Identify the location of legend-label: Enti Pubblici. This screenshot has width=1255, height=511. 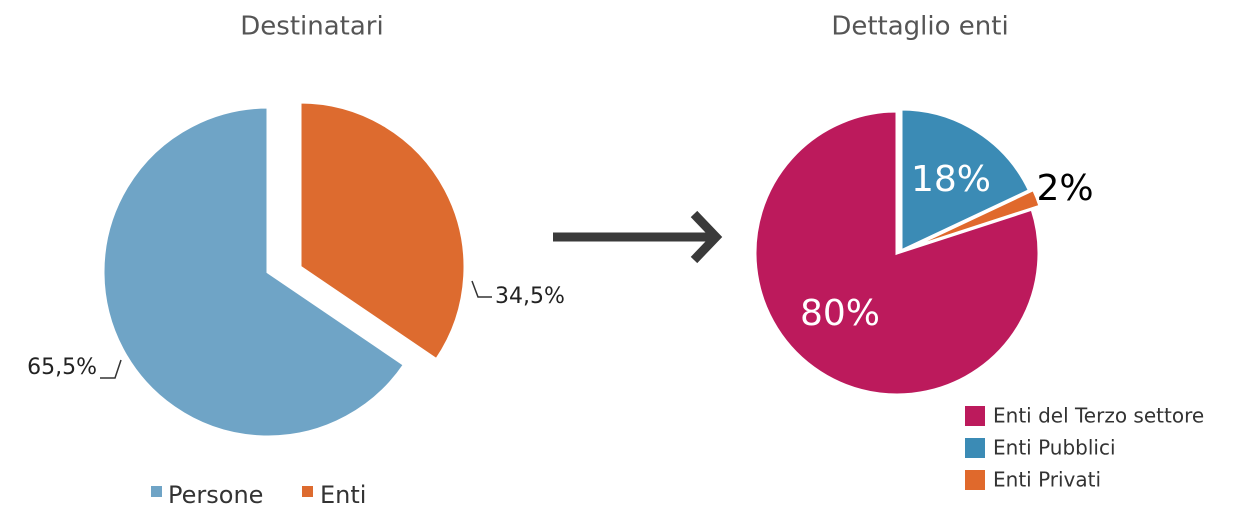
(1054, 448).